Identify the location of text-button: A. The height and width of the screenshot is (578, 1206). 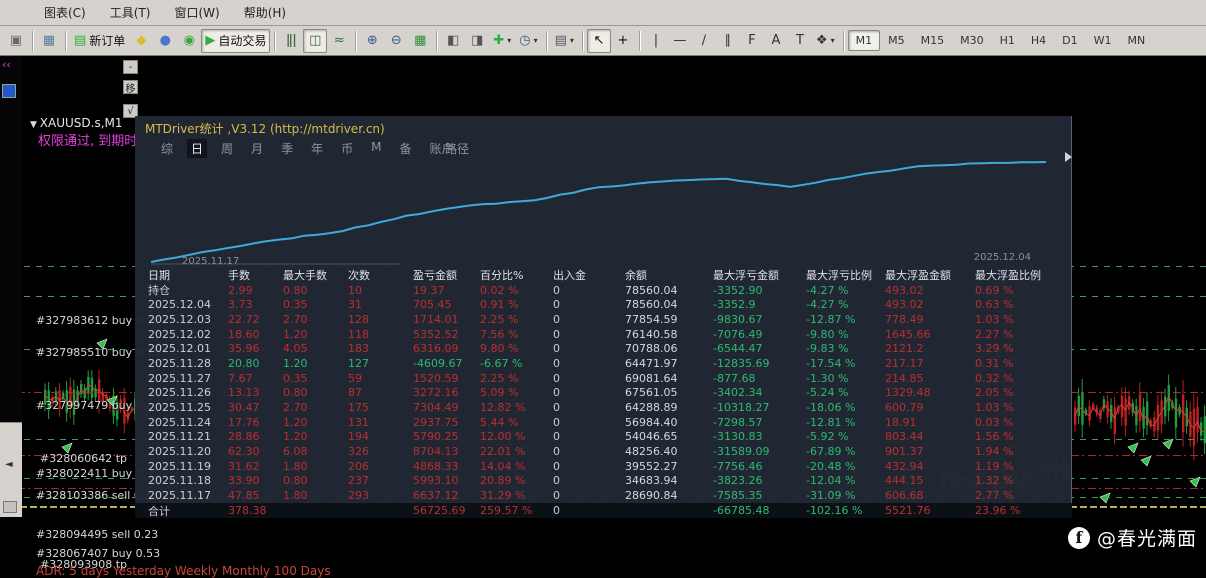
(776, 41).